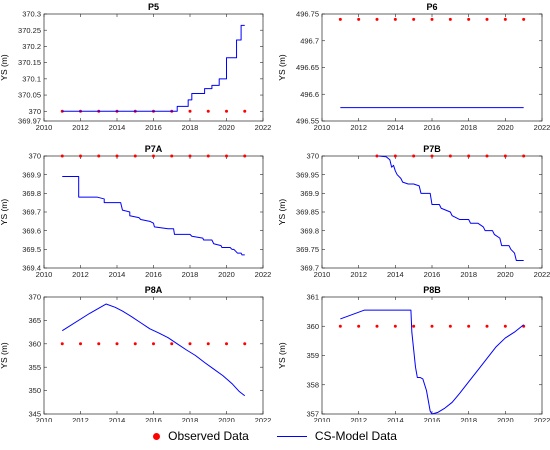 Image resolution: width=550 pixels, height=450 pixels. I want to click on y-tick-label: 369.9, so click(31, 174).